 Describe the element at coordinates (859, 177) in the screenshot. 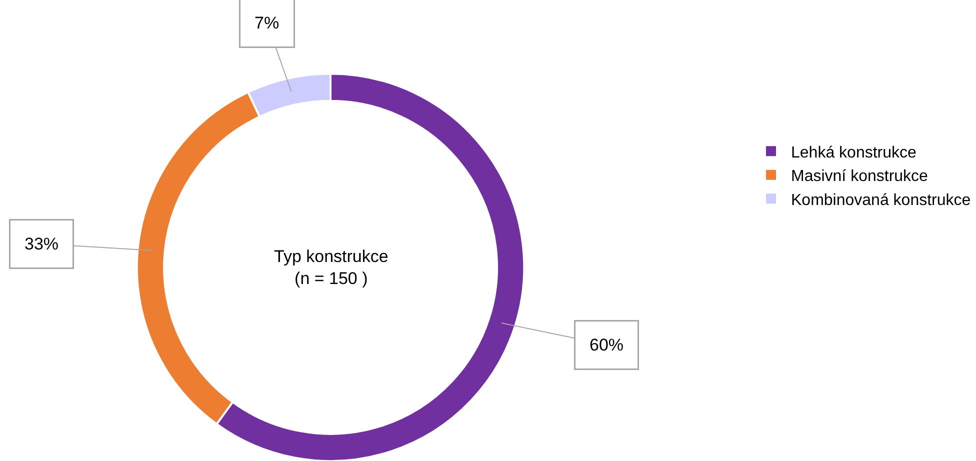

I see `legend-label: Masivní konstrukce` at that location.